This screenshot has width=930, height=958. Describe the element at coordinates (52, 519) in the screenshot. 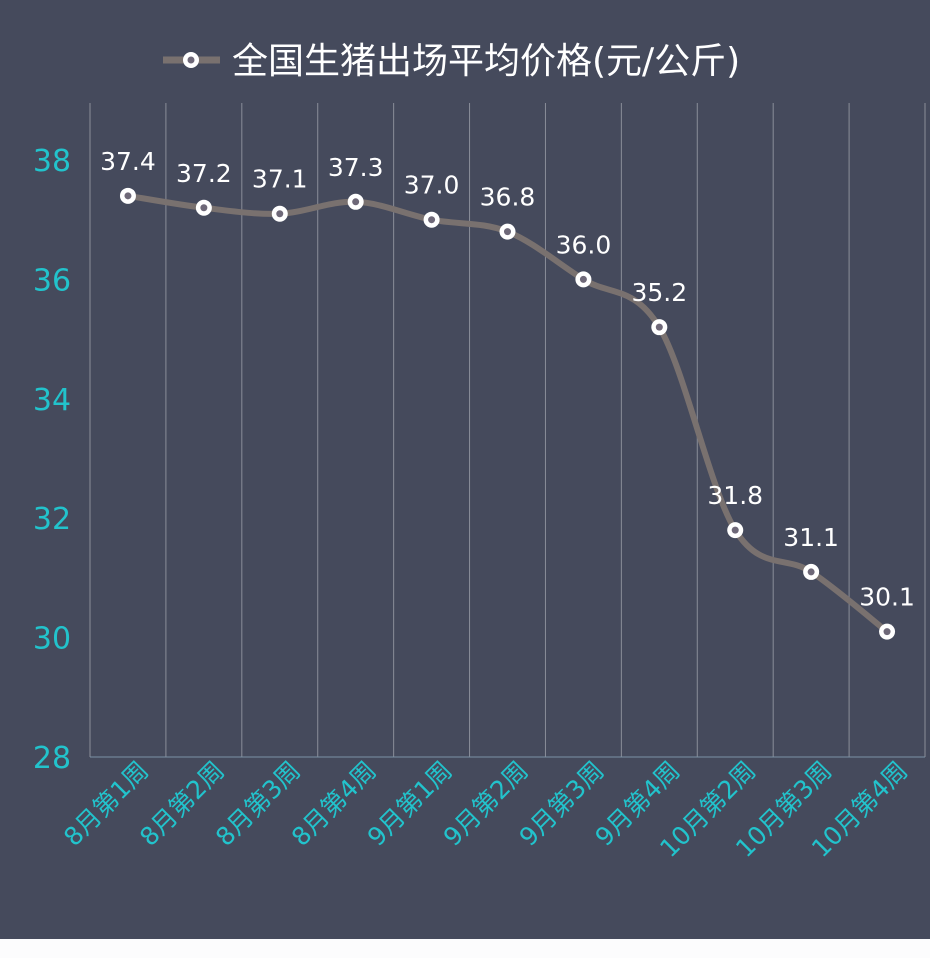

I see `y-tick-label: 32` at that location.